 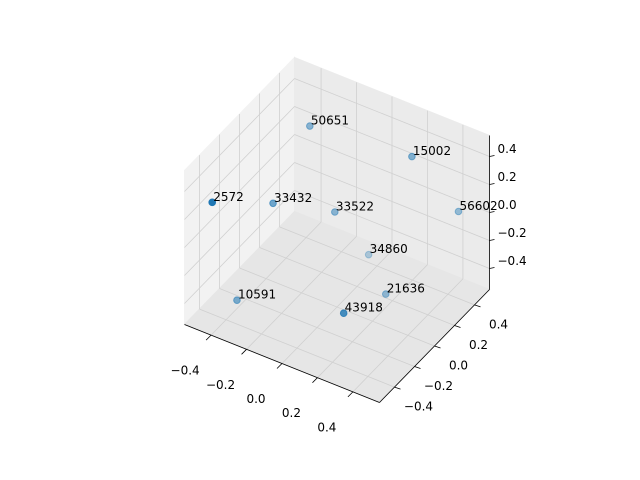 What do you see at coordinates (326, 427) in the screenshot?
I see `x-tick-label: 0.4` at bounding box center [326, 427].